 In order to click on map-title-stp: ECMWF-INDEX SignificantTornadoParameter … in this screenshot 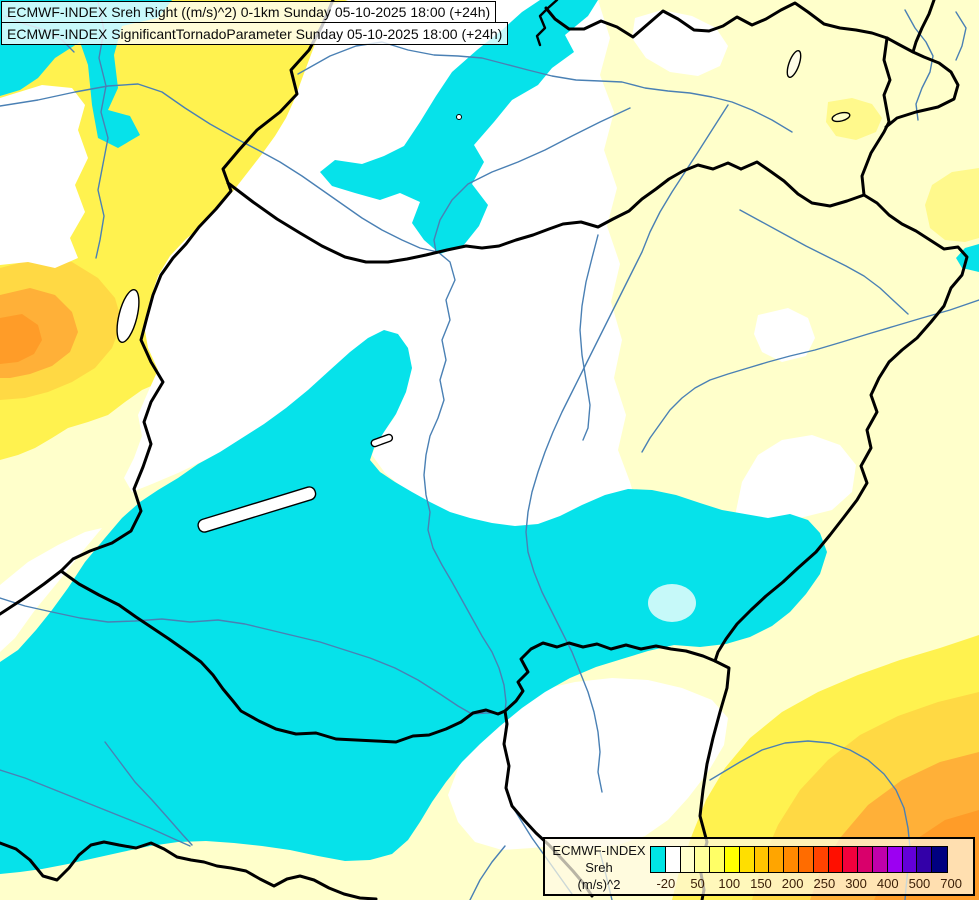, I will do `click(255, 33)`.